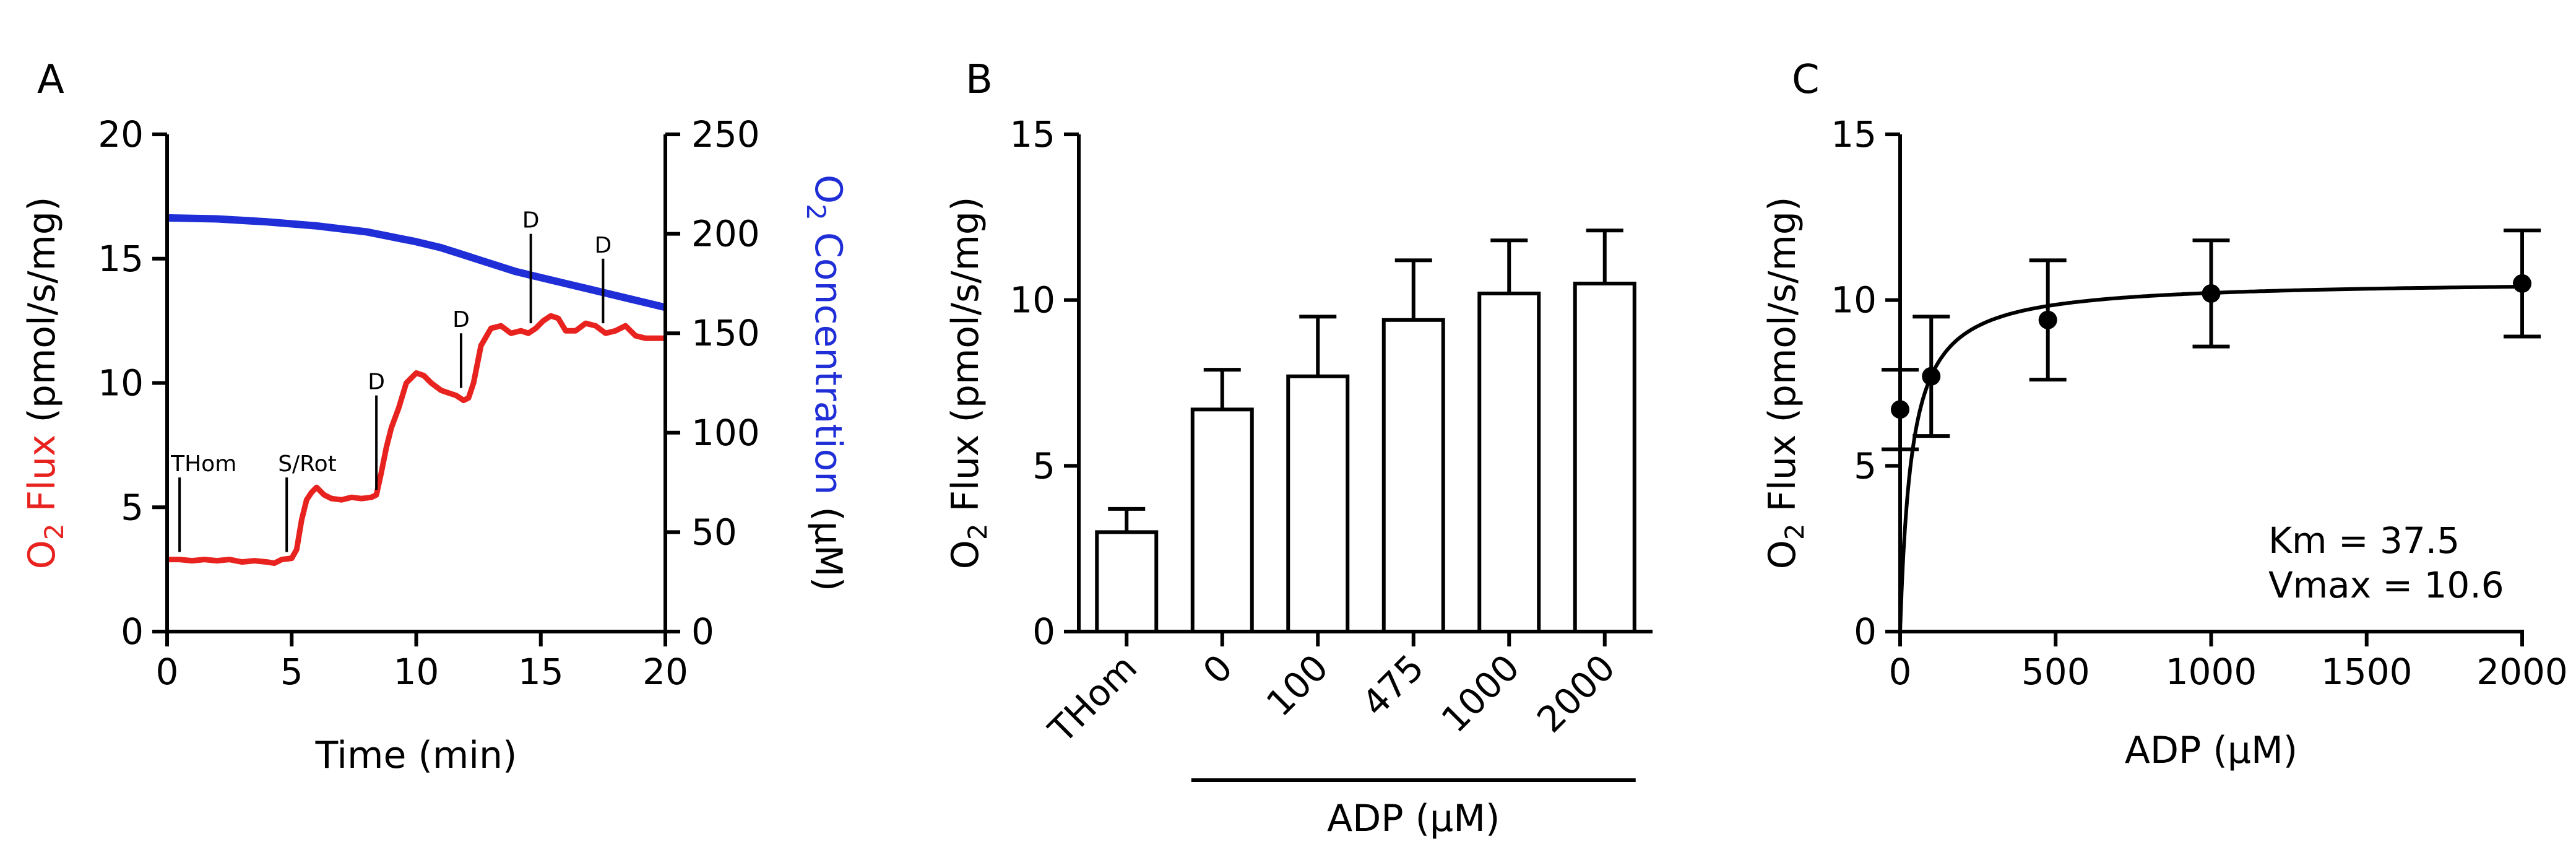 The width and height of the screenshot is (2576, 852). What do you see at coordinates (54, 531) in the screenshot?
I see `panel-a-left-ylabel-sub: 2` at bounding box center [54, 531].